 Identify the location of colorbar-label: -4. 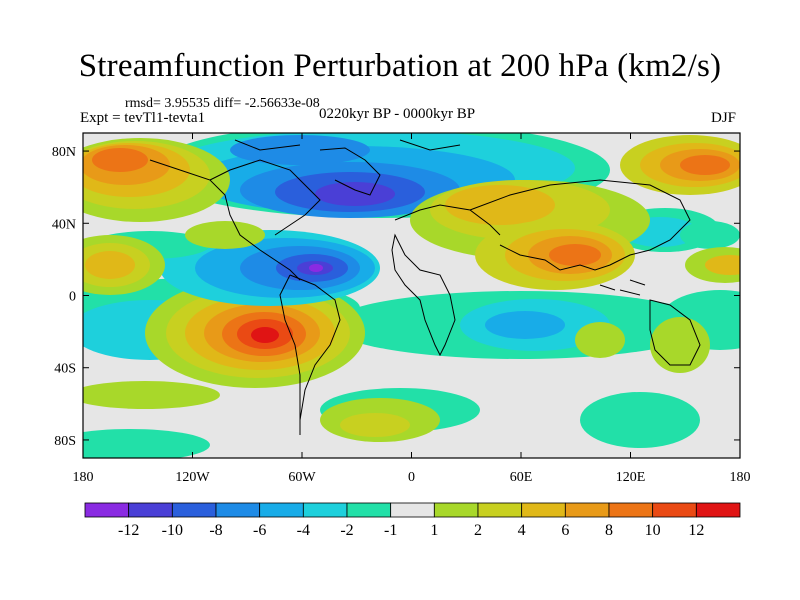
(303, 530).